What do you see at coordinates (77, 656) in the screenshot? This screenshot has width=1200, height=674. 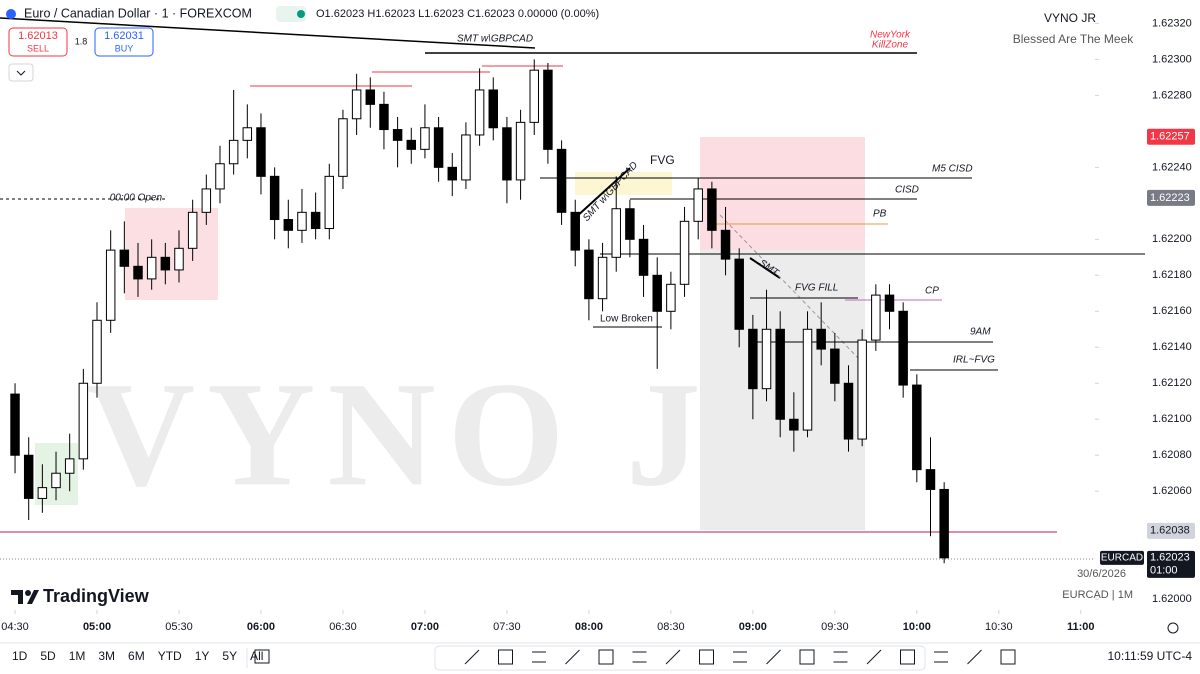 I see `range-button: 1M` at bounding box center [77, 656].